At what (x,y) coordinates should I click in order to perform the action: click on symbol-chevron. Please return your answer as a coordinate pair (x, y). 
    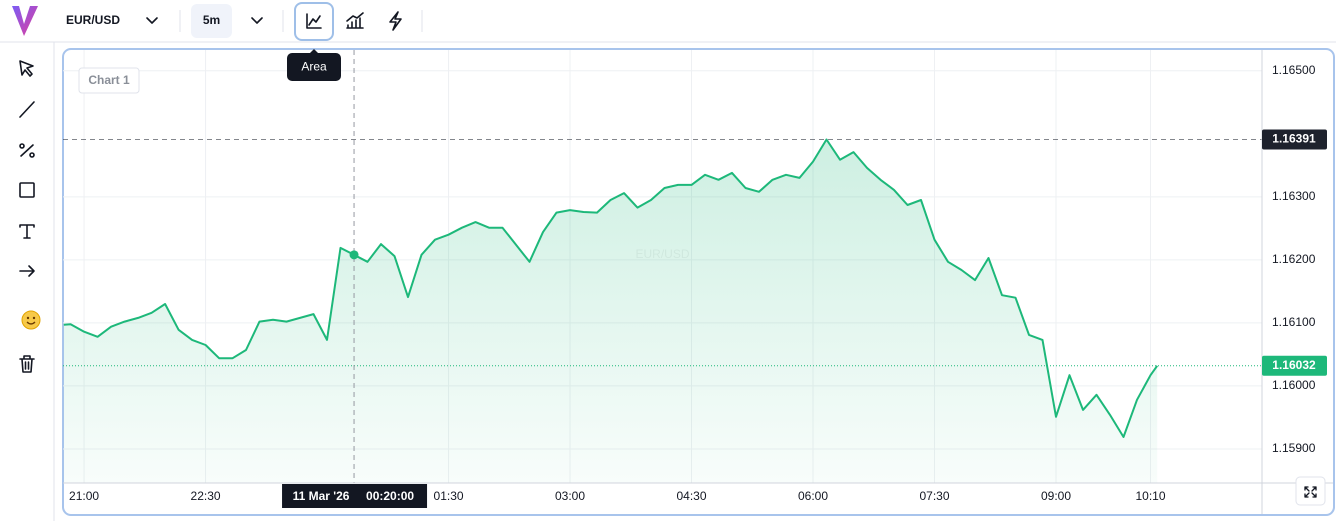
    Looking at the image, I should click on (152, 20).